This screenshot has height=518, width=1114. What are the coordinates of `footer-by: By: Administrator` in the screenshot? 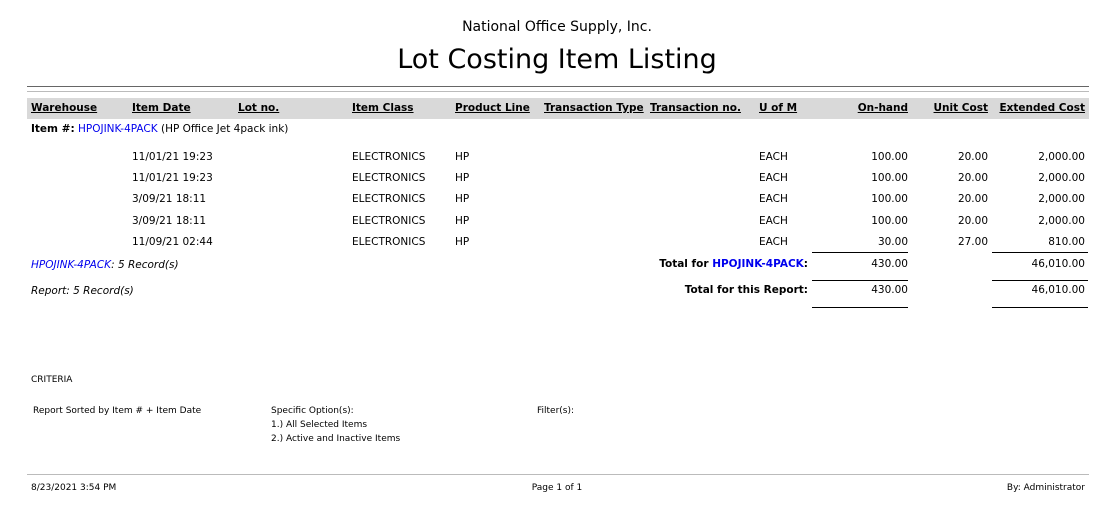 It's located at (1045, 488).